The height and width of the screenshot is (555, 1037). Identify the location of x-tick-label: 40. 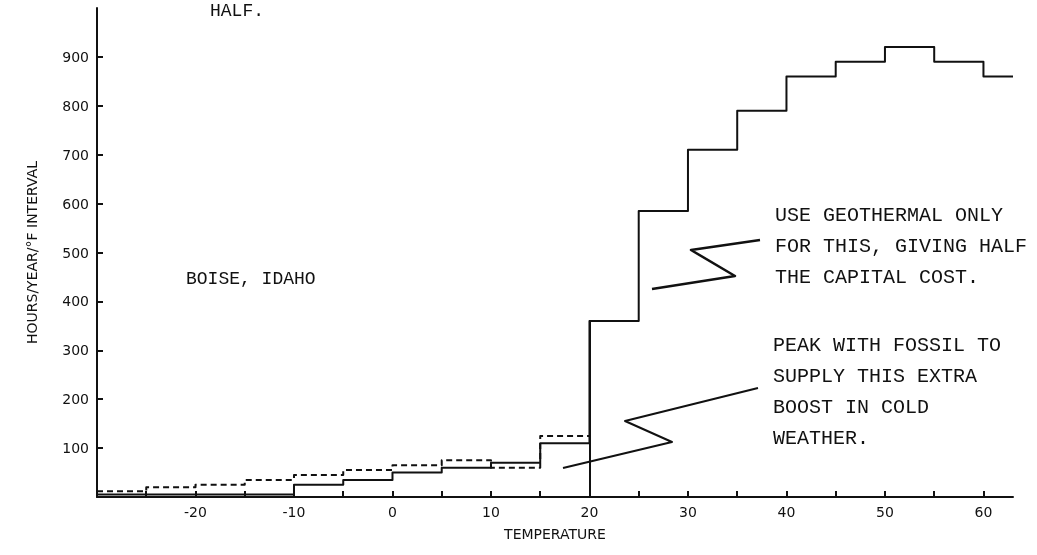
(786, 512).